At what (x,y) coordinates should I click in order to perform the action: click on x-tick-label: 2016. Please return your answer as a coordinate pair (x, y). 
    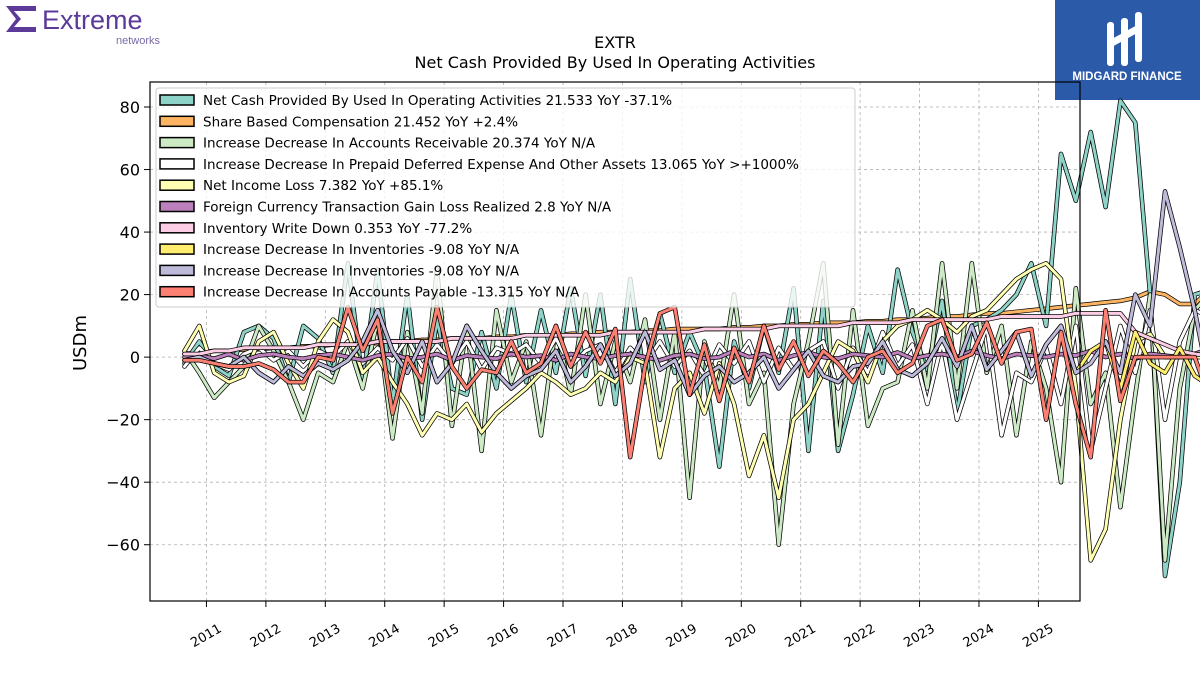
    Looking at the image, I should click on (503, 636).